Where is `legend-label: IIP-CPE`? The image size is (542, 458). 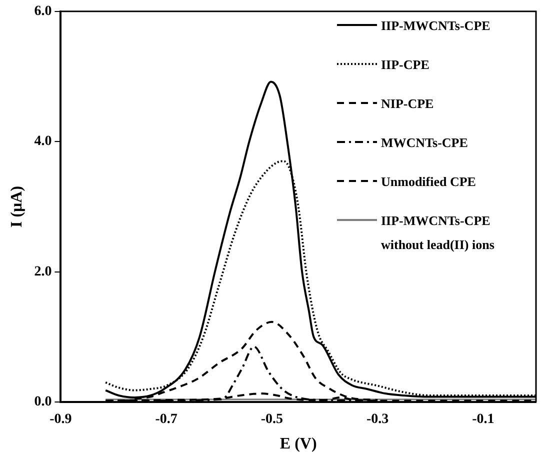 legend-label: IIP-CPE is located at coordinates (405, 65).